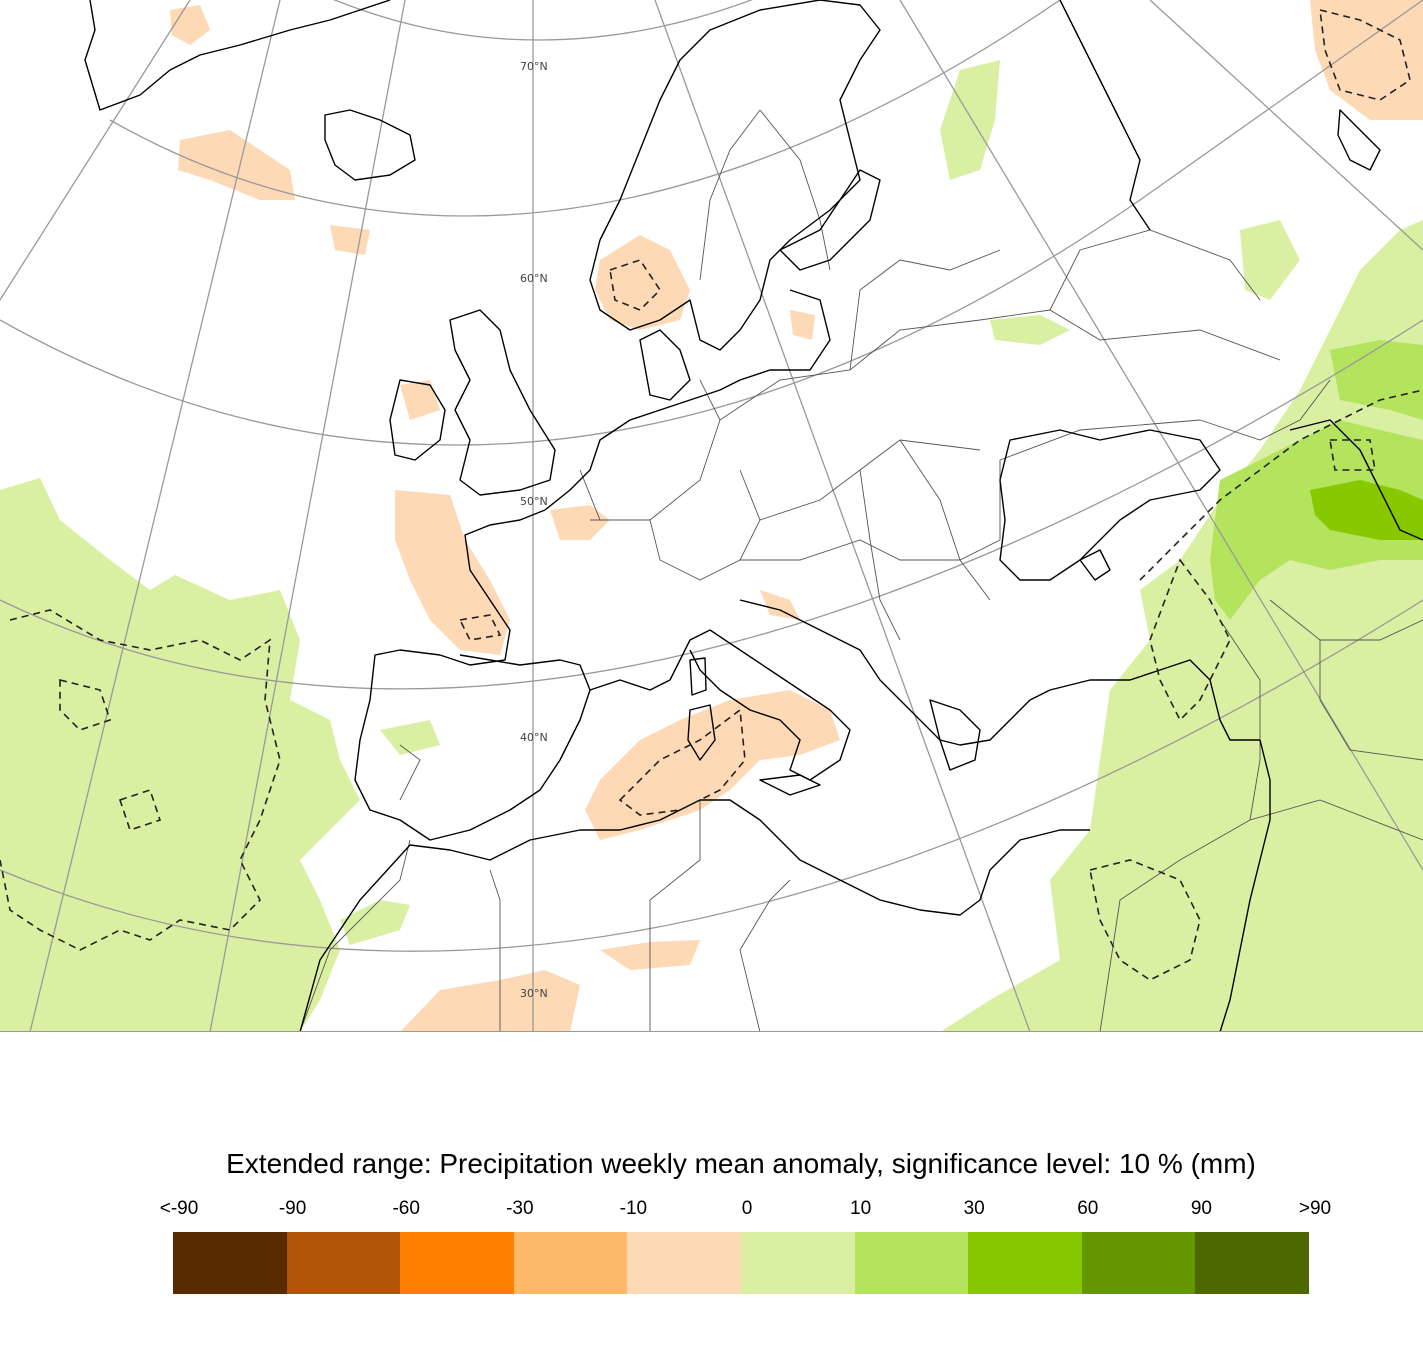 The height and width of the screenshot is (1350, 1423). Describe the element at coordinates (1270, 260) in the screenshot. I see `baltic-wet-area` at that location.